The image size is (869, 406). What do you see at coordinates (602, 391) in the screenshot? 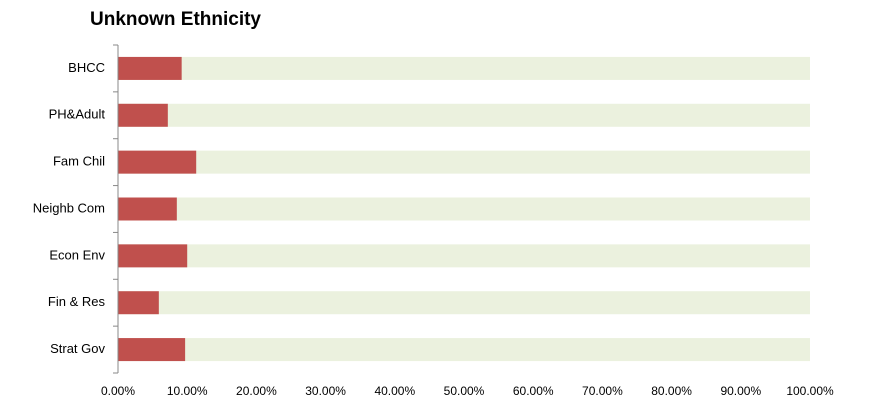
I see `x-tick-label: 70.00%` at bounding box center [602, 391].